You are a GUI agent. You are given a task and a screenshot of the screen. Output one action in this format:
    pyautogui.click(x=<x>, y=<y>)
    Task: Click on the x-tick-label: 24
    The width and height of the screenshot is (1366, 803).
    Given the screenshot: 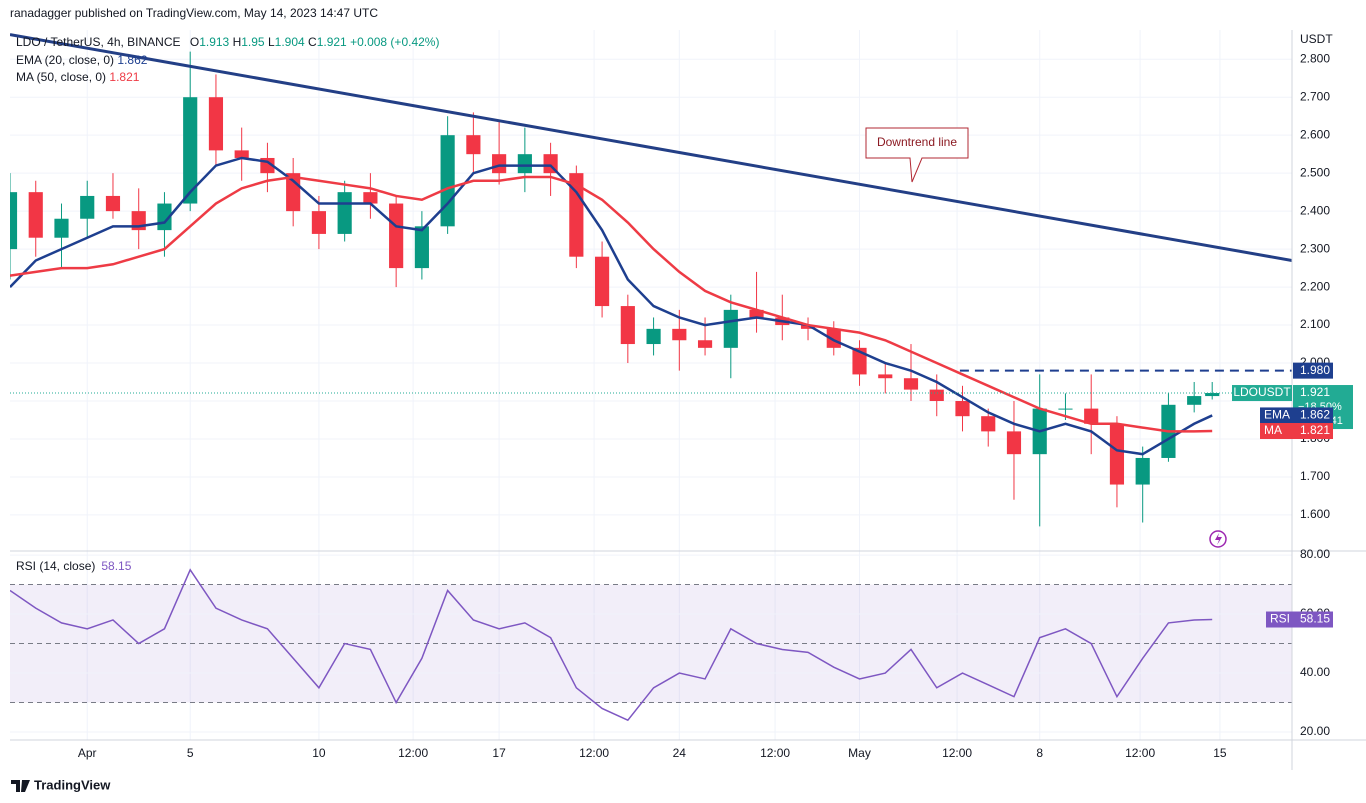 What is the action you would take?
    pyautogui.click(x=680, y=753)
    